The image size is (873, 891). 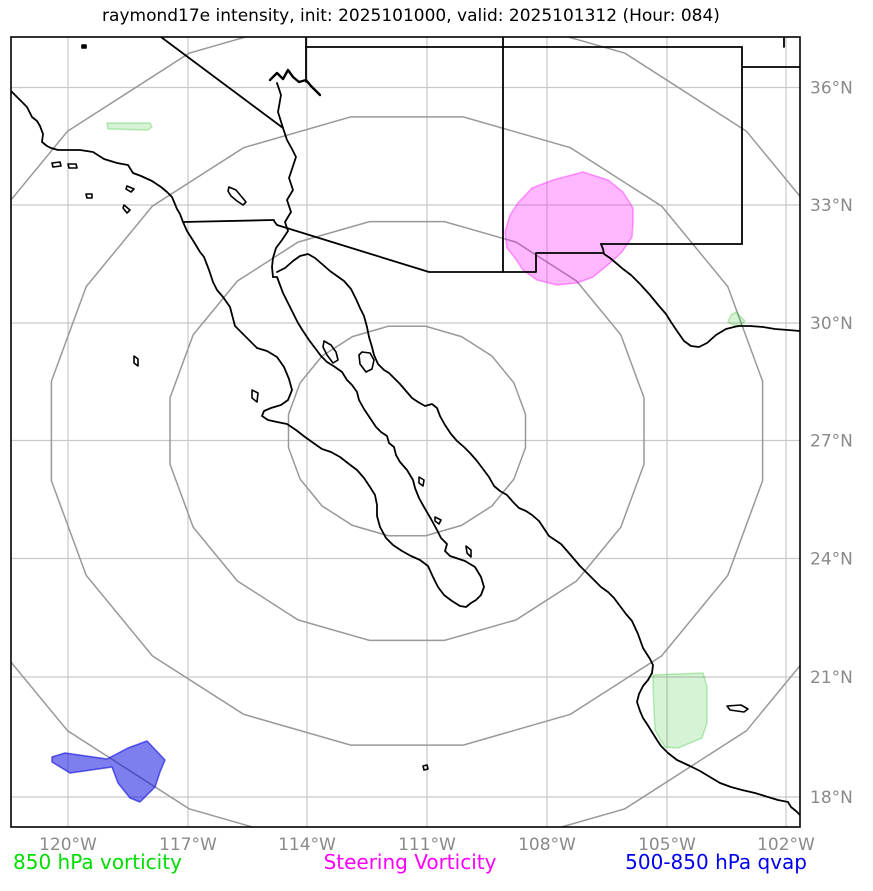 I want to click on islas-marias, so click(x=737, y=708).